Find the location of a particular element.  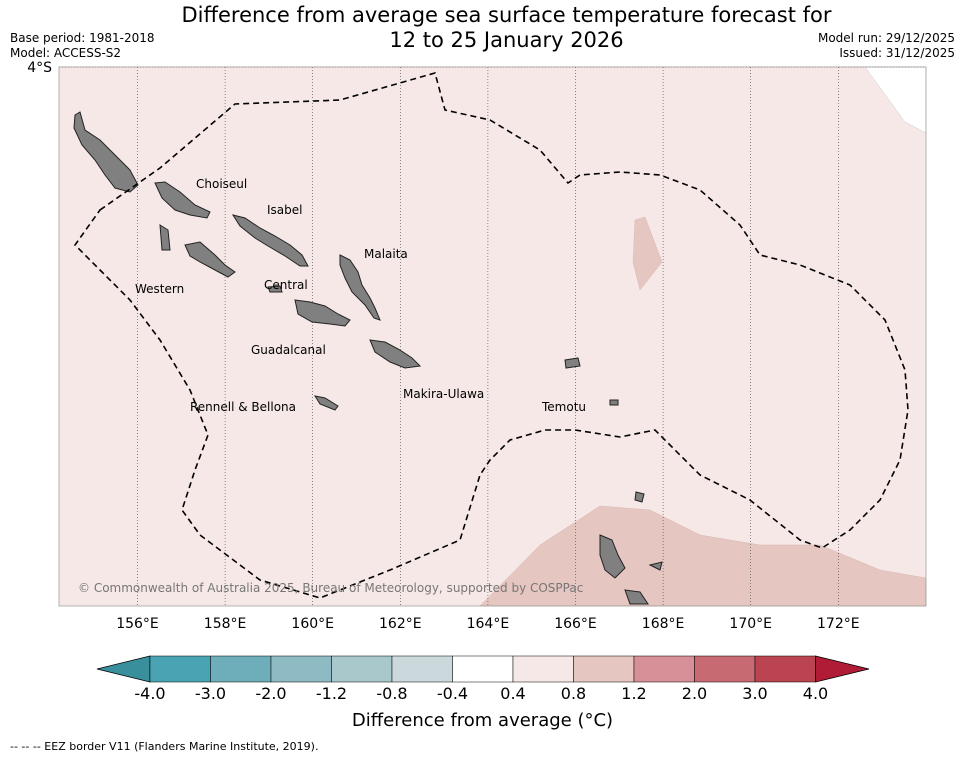

base-period: Base period: 1981-2018 is located at coordinates (82, 38).